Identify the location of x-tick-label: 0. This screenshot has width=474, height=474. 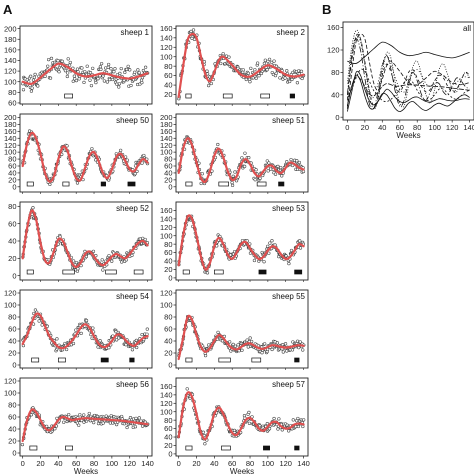
(179, 463).